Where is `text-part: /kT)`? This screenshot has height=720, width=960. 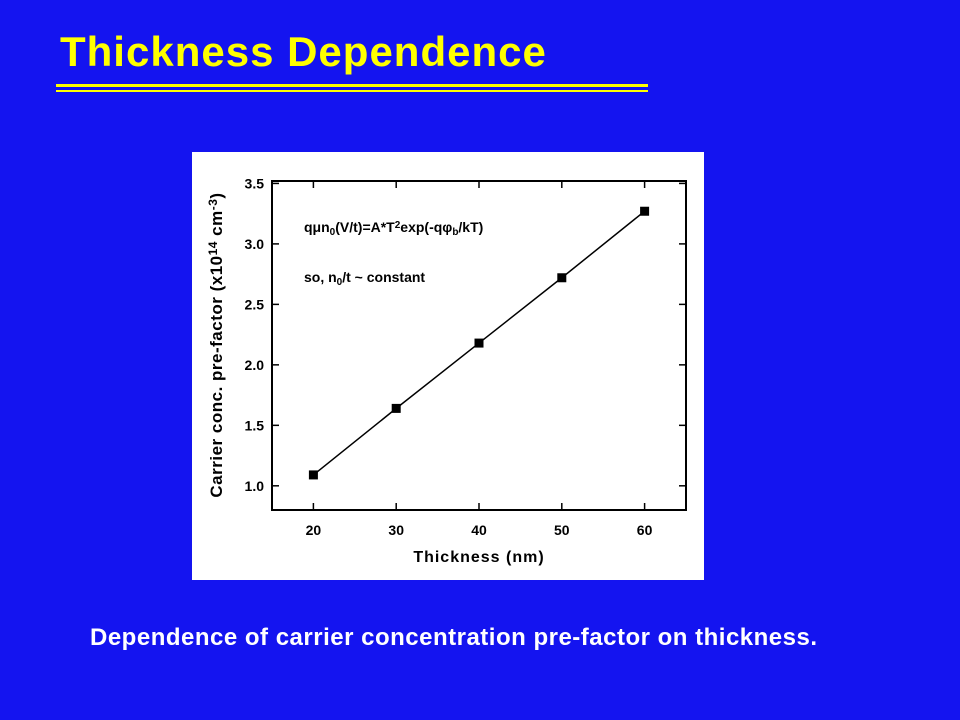 text-part: /kT) is located at coordinates (470, 227).